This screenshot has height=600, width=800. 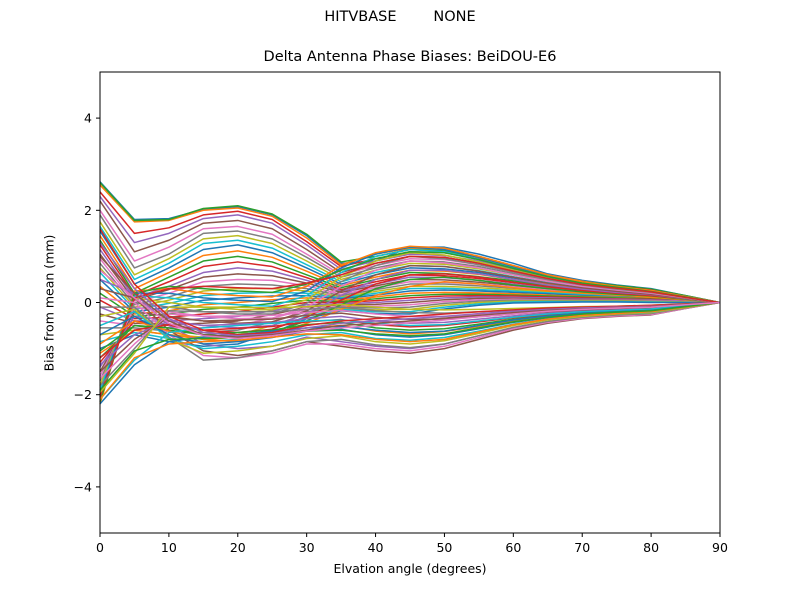 I want to click on y-tick-label: 0, so click(x=88, y=302).